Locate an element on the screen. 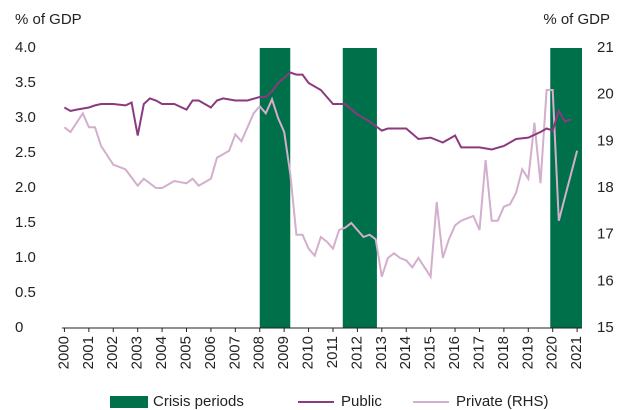  x-tick-label: 2020 is located at coordinates (552, 352).